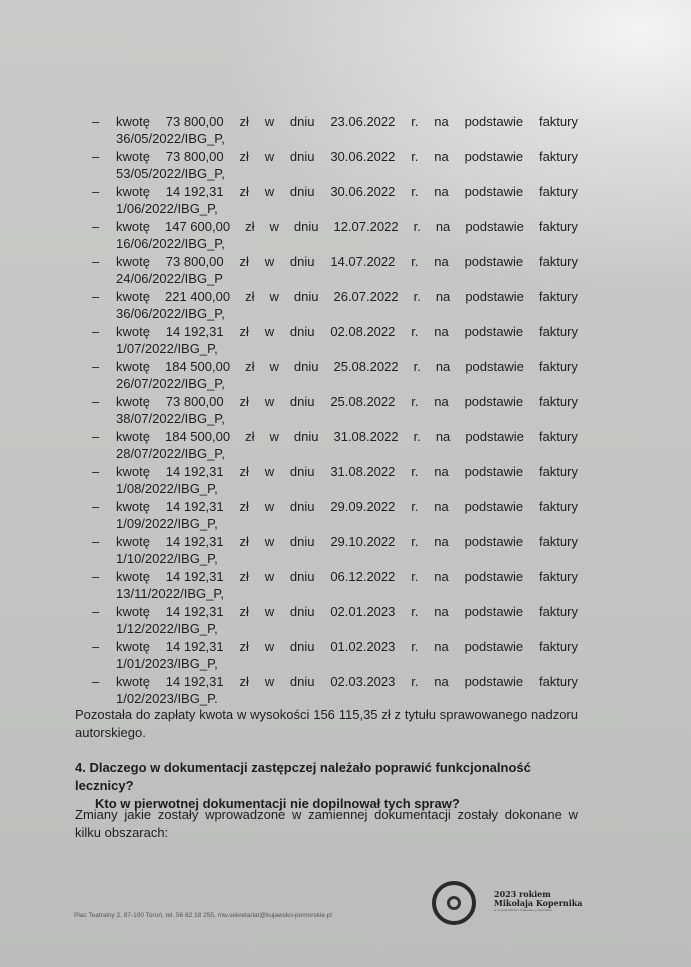 This screenshot has height=967, width=691. I want to click on payment-date: 12.07.2022, so click(366, 226).